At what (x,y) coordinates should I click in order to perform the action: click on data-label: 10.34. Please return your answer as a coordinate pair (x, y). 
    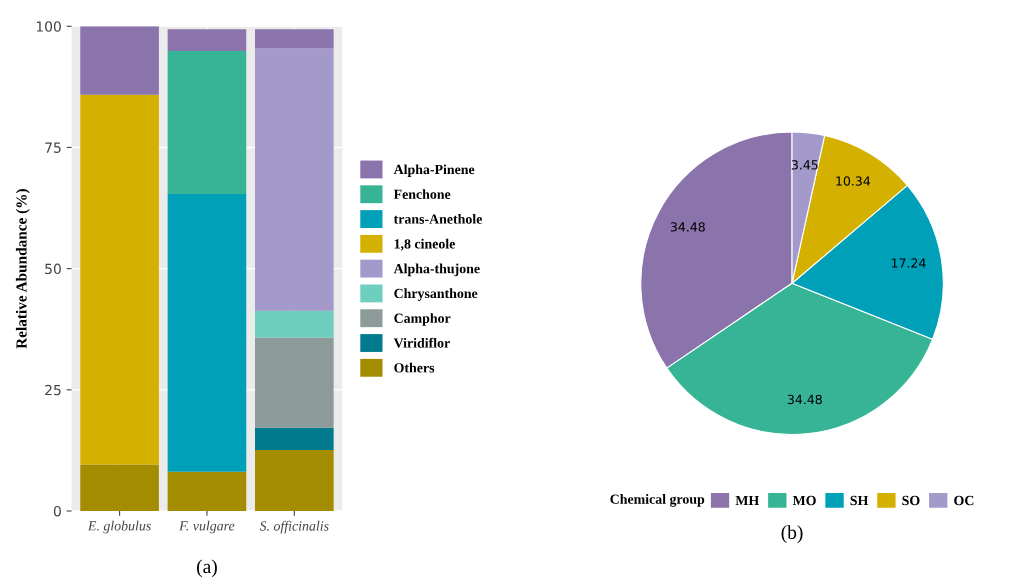
    Looking at the image, I should click on (853, 181).